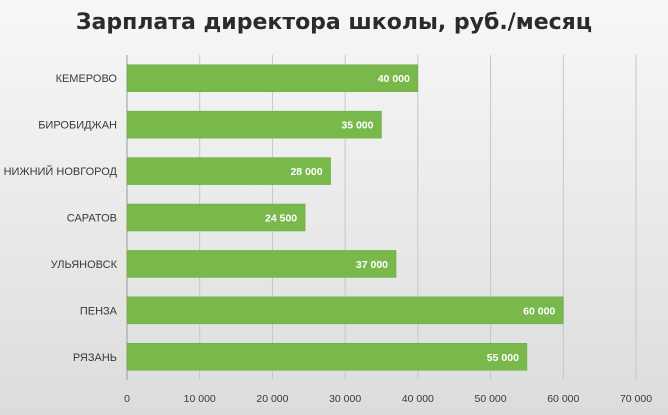 This screenshot has height=415, width=668. What do you see at coordinates (563, 399) in the screenshot?
I see `x-tick-label: 60 000` at bounding box center [563, 399].